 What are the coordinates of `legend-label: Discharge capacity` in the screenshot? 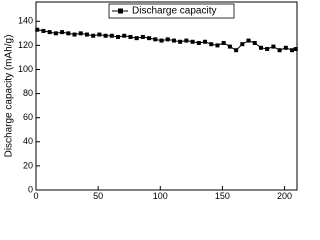 It's located at (174, 11).